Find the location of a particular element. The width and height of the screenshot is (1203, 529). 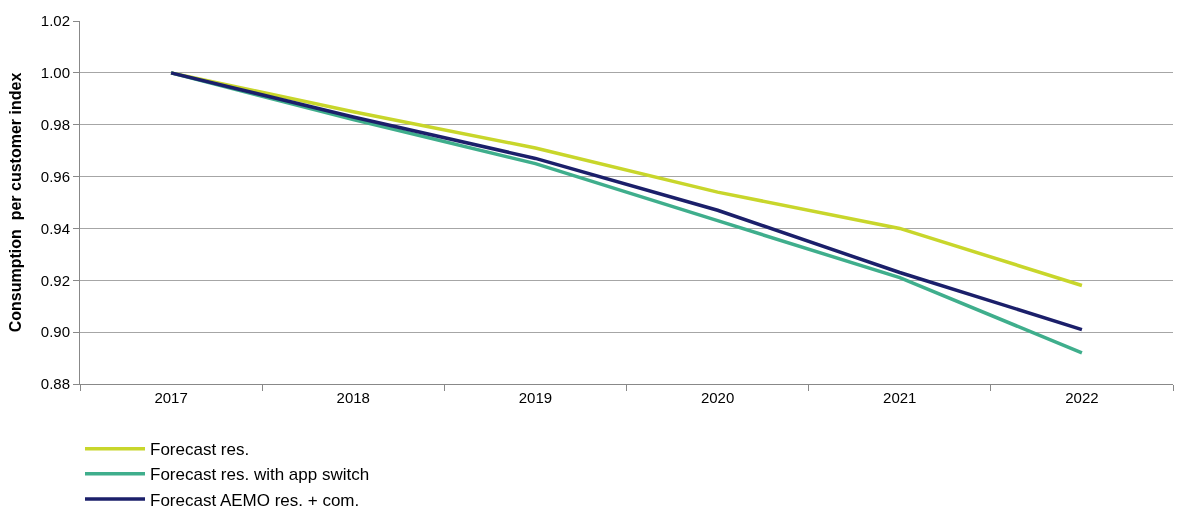

y-axis-title: Consumption per customer index is located at coordinates (15, 202).